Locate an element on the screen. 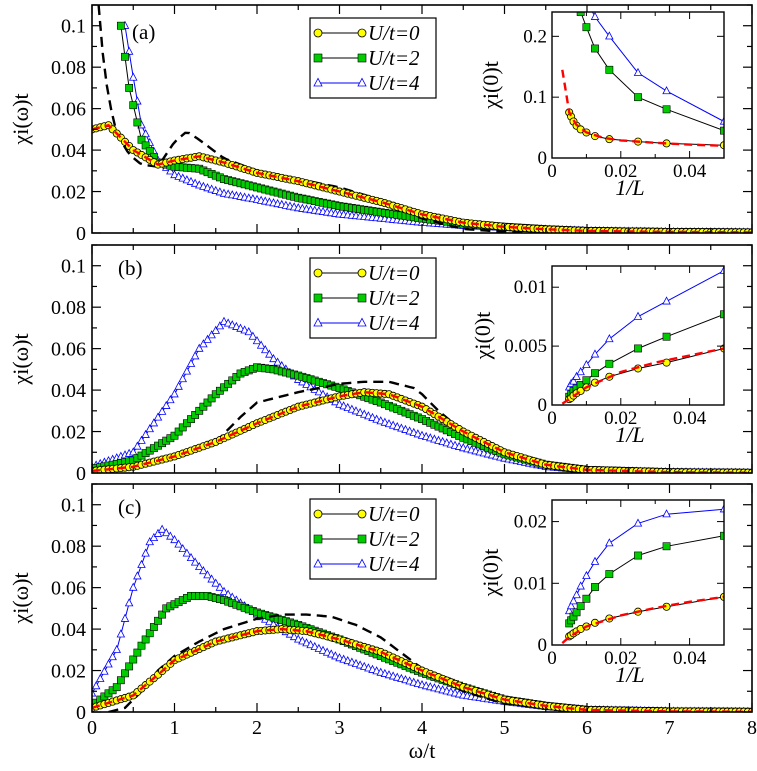 This screenshot has height=771, width=757. y-tick-label: 0.02 is located at coordinates (68, 672).